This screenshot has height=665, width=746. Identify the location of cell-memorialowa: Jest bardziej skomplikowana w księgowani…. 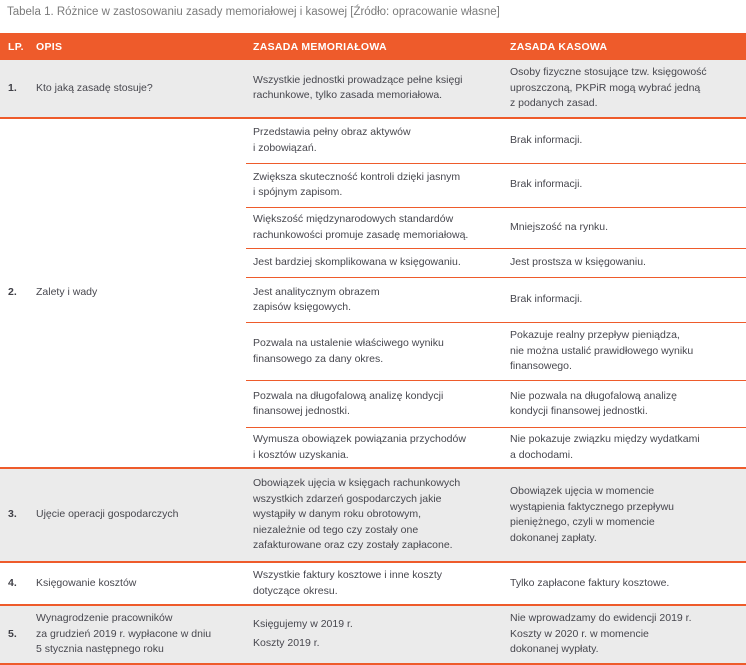
(357, 262).